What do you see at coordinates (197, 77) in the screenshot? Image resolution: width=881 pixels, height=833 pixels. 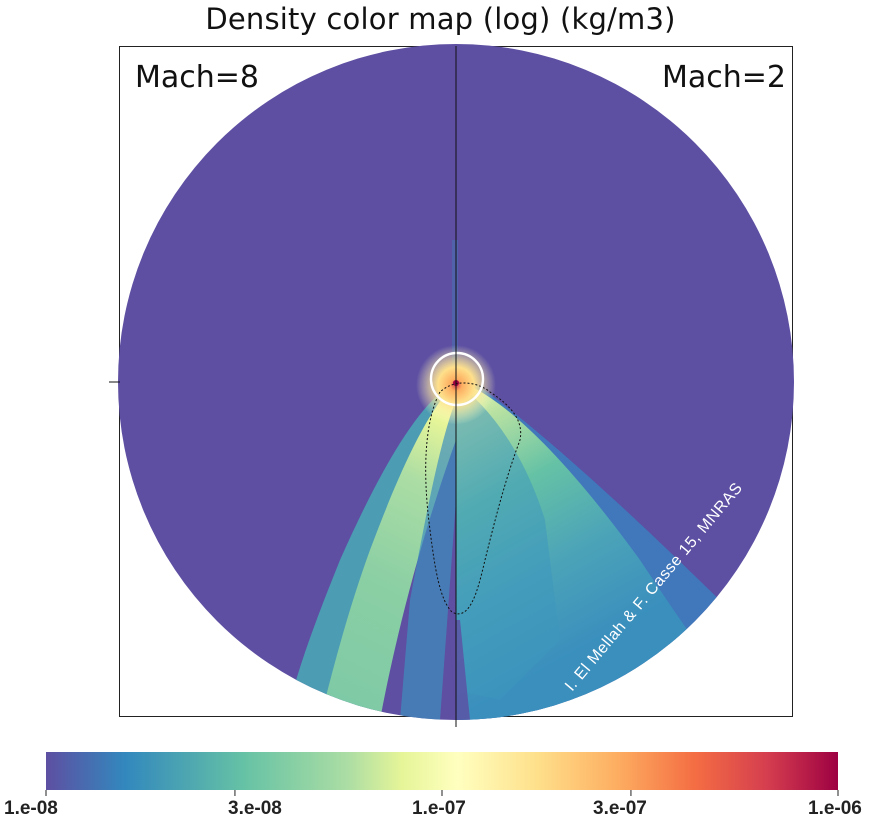 I see `panel-label-mach8: Mach=8` at bounding box center [197, 77].